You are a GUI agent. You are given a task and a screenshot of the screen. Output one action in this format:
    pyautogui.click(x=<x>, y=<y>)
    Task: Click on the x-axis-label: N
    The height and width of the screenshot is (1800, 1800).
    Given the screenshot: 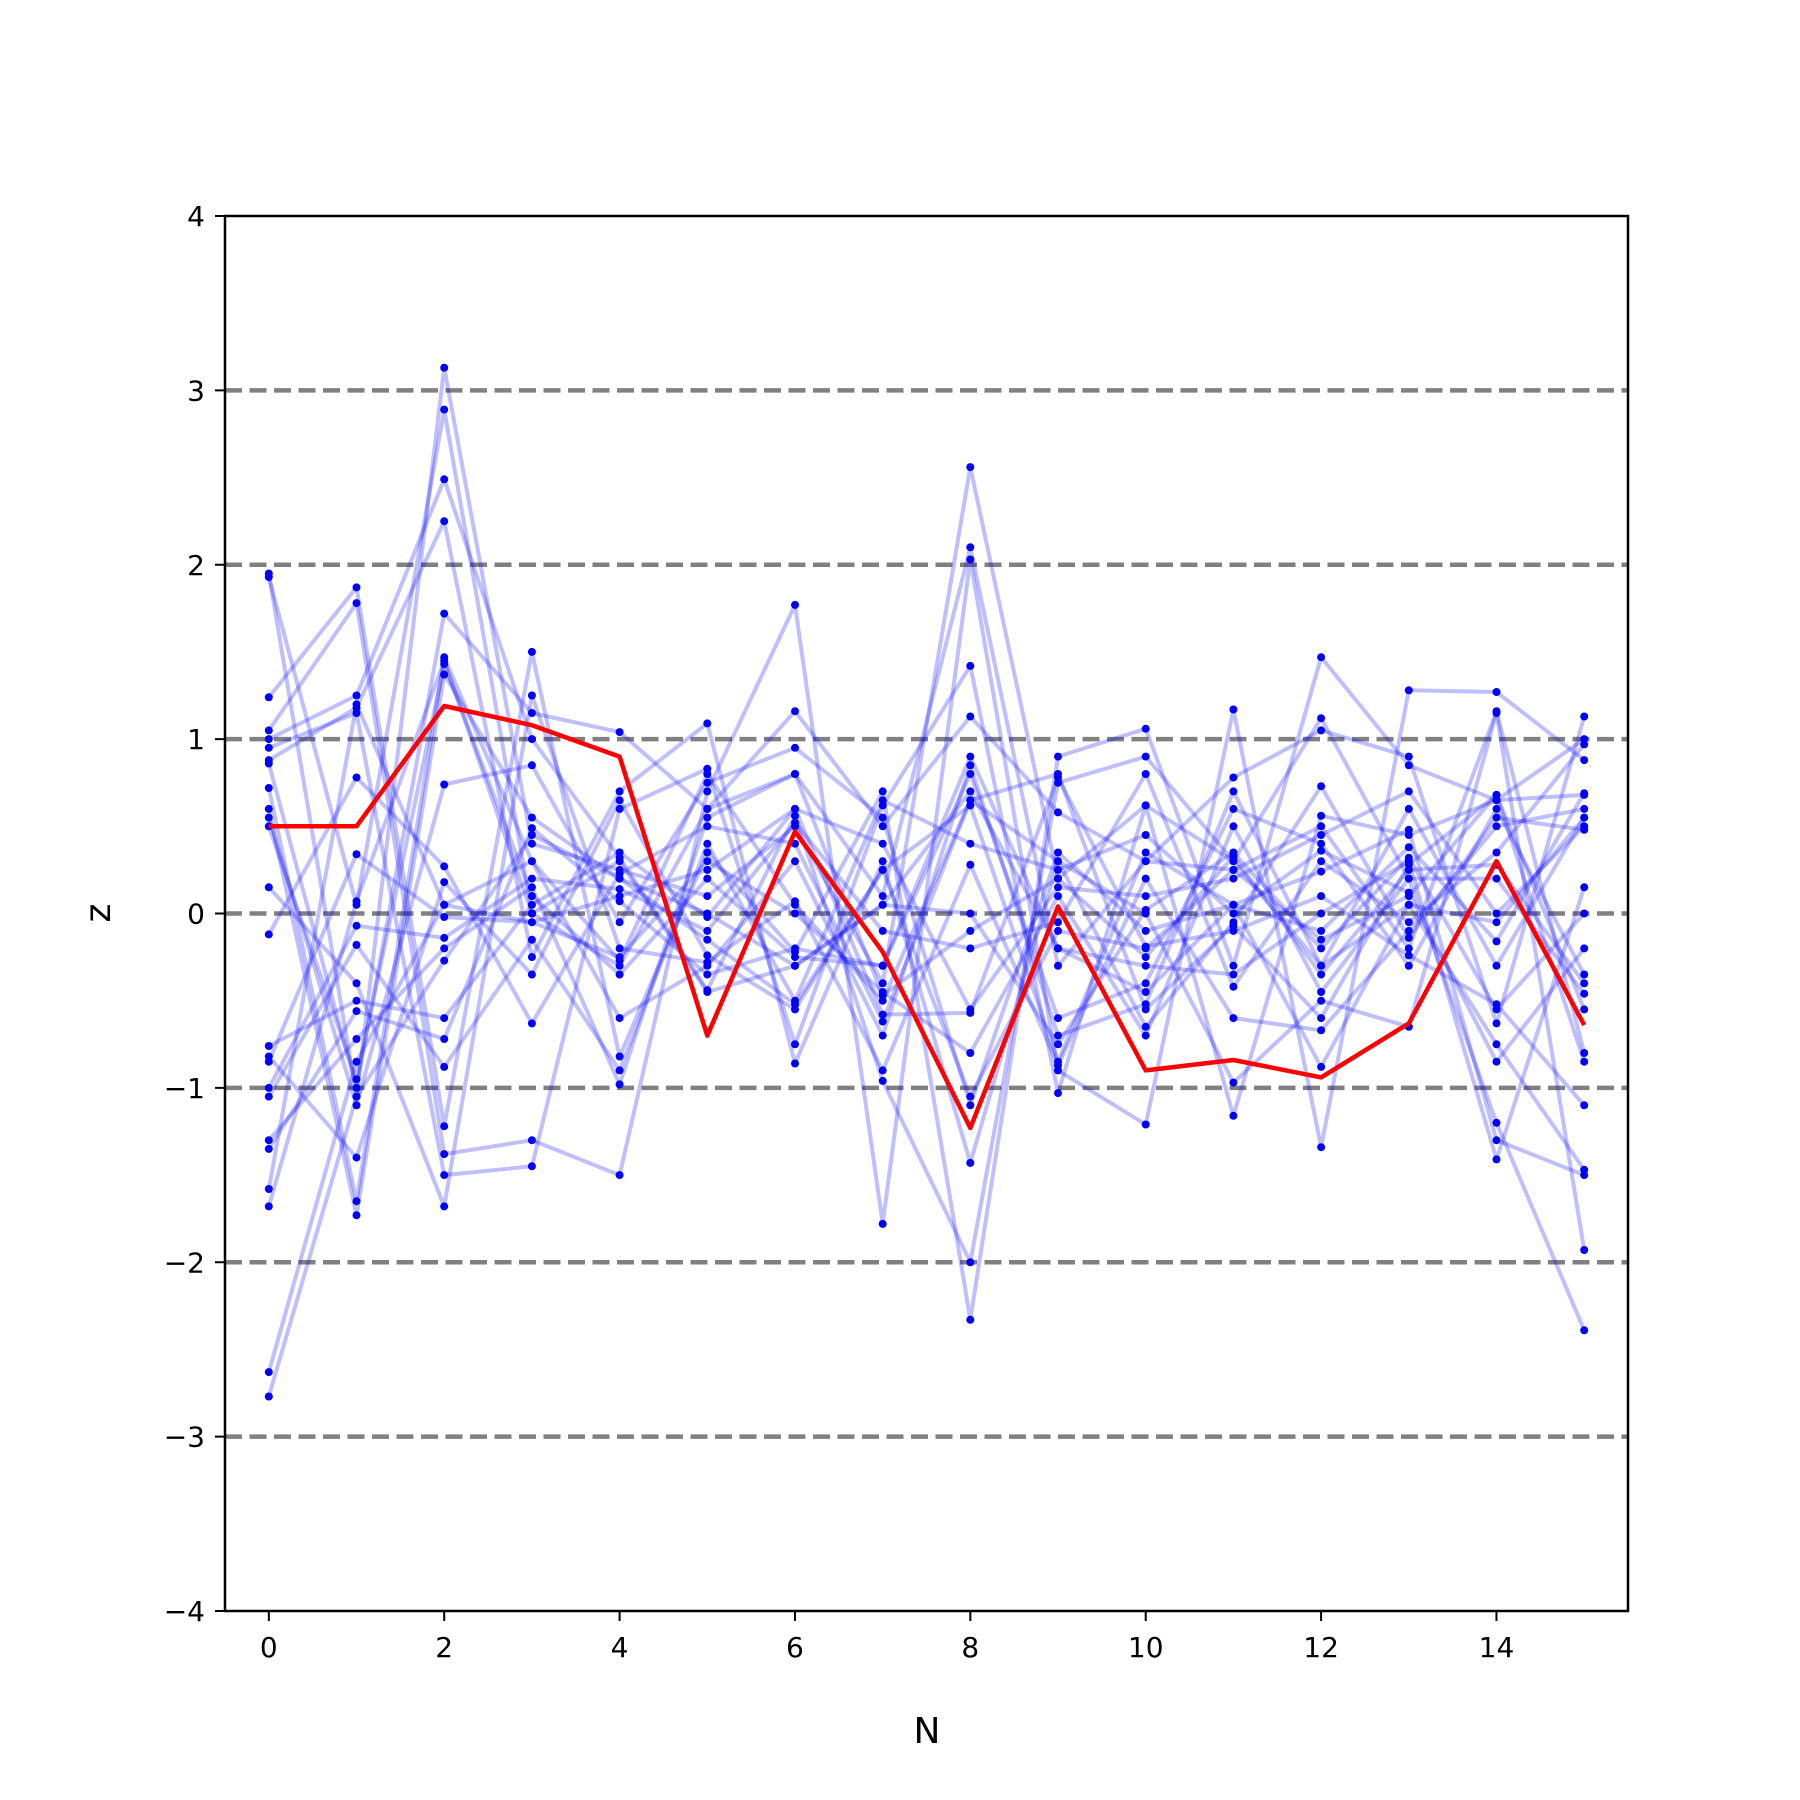 What is the action you would take?
    pyautogui.click(x=927, y=1731)
    